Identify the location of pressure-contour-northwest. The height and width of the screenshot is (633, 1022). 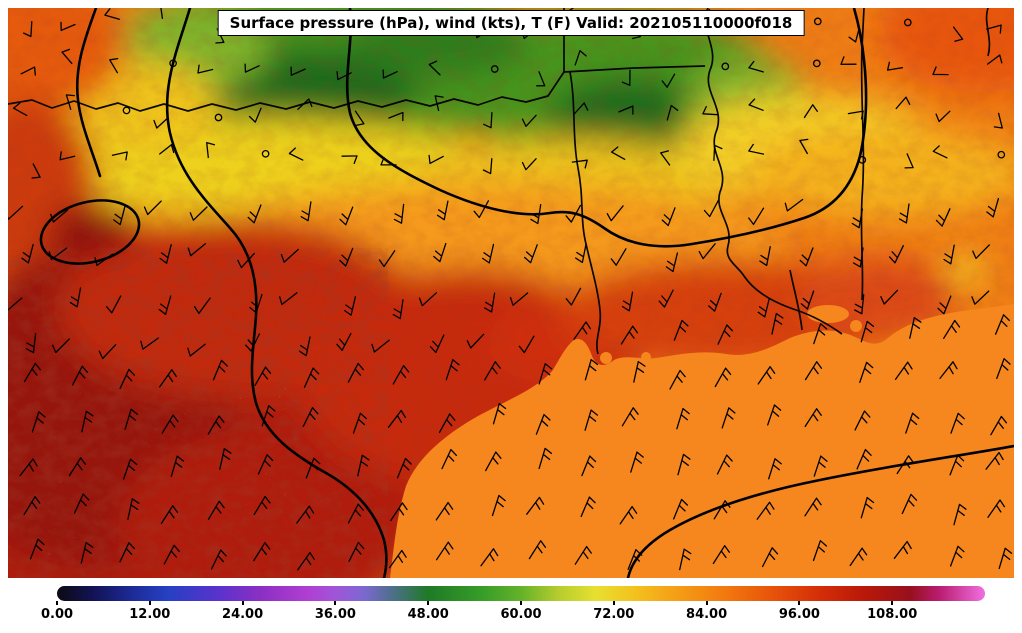
(88, 93).